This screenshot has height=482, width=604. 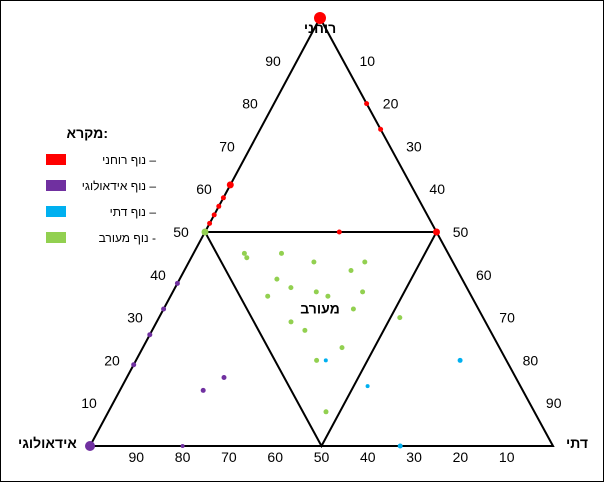 What do you see at coordinates (507, 457) in the screenshot?
I see `bottom-tick-label: 10` at bounding box center [507, 457].